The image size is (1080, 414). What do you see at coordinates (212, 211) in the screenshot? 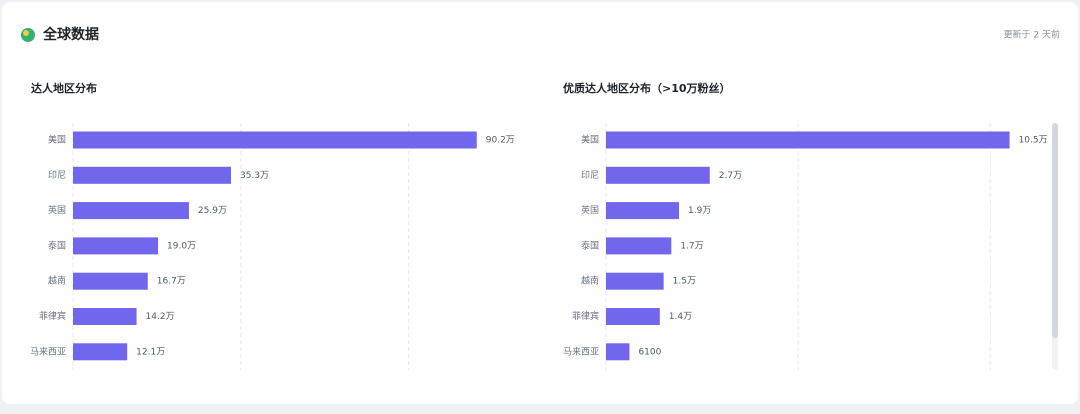
I see `value-label: 25.9万` at bounding box center [212, 211].